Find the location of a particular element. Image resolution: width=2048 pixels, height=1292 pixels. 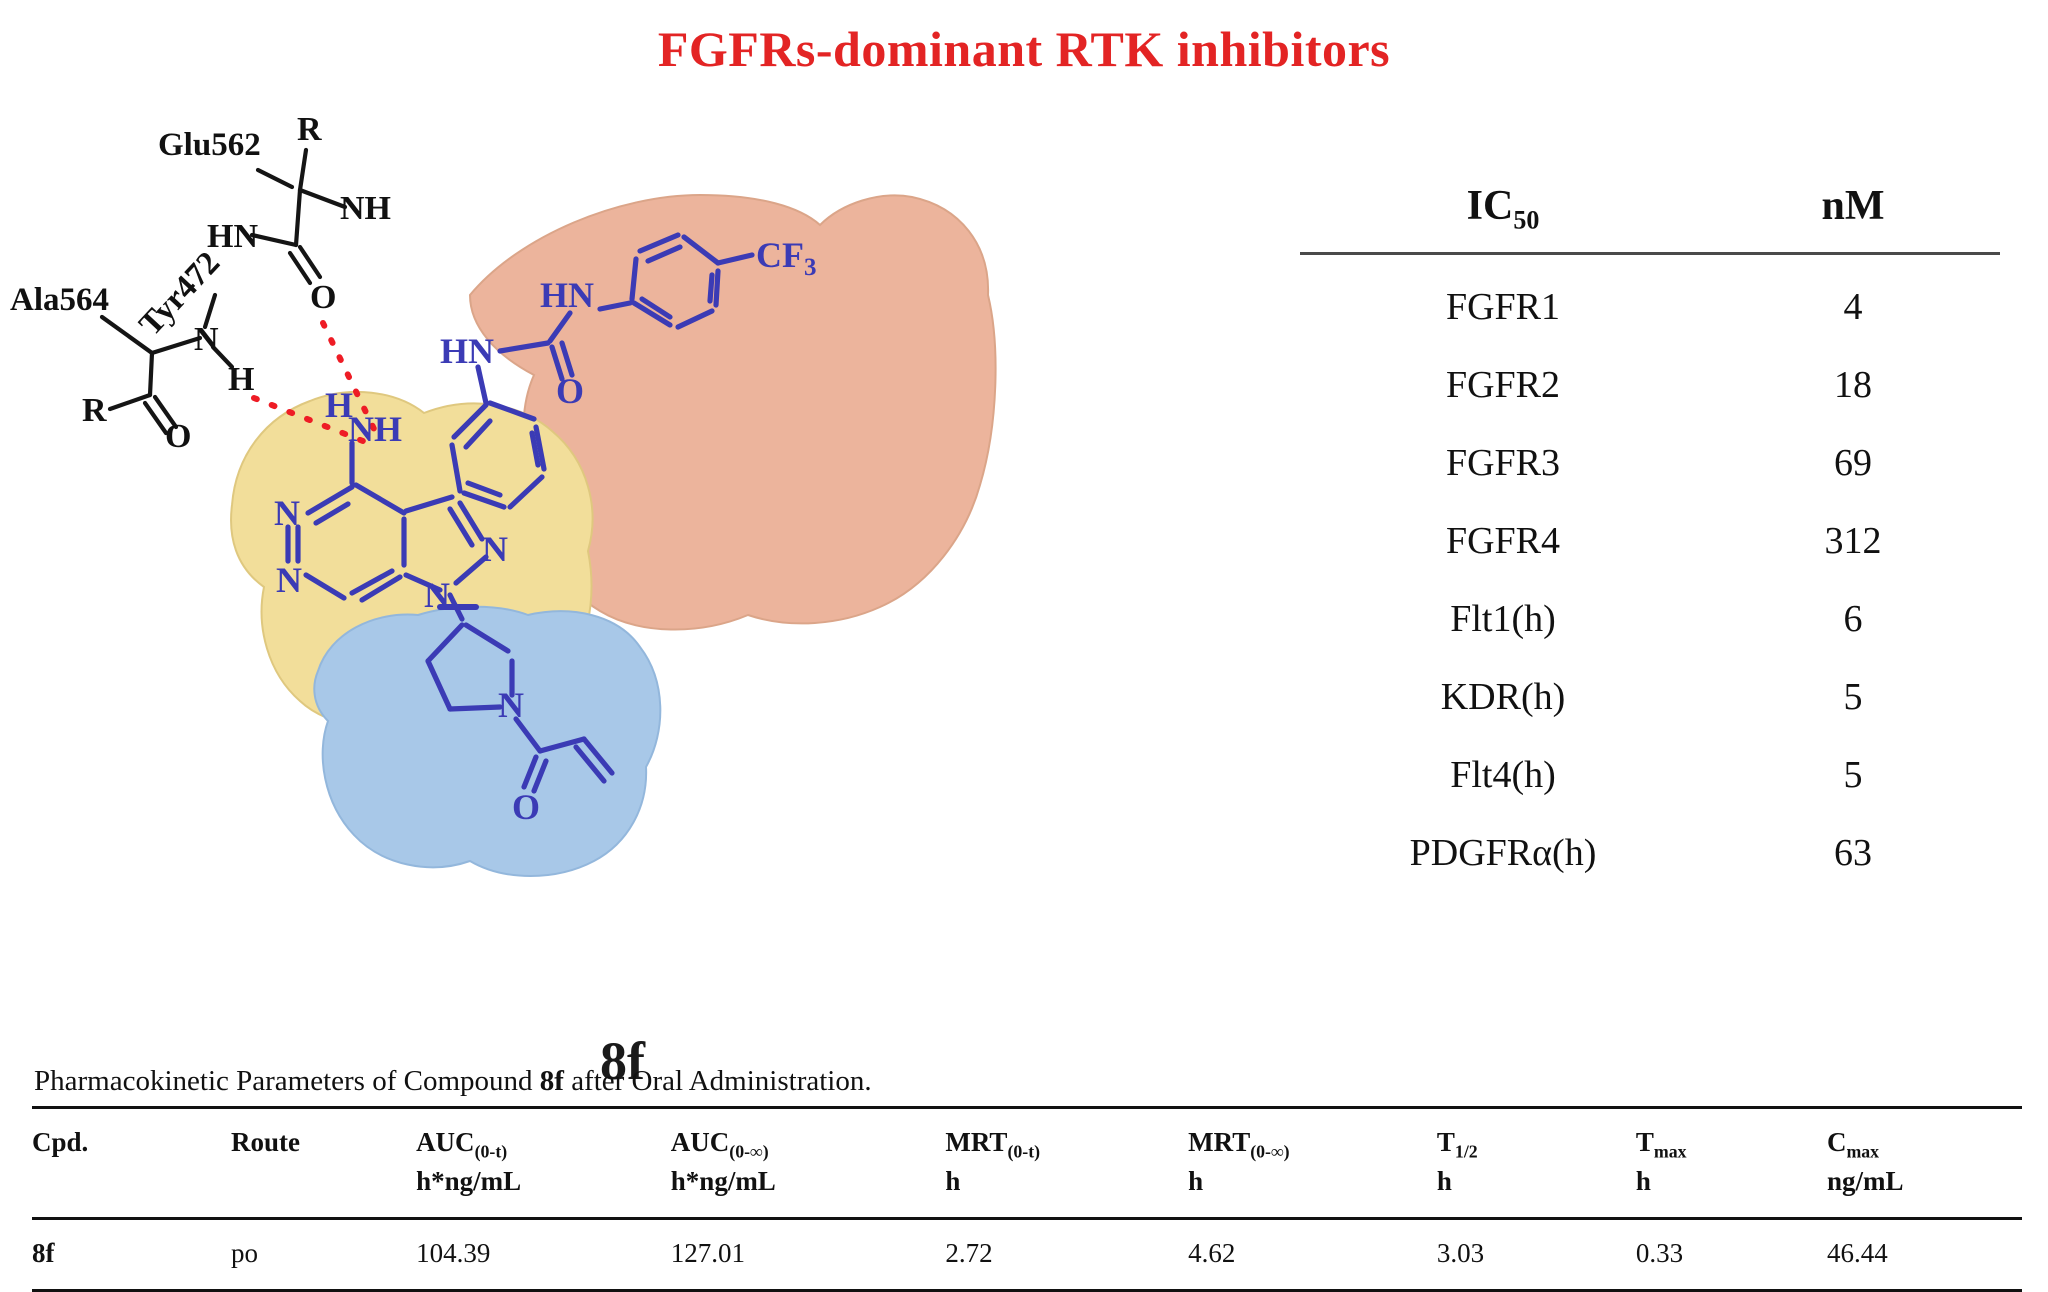

ic50-header-text: IC is located at coordinates (1490, 206).